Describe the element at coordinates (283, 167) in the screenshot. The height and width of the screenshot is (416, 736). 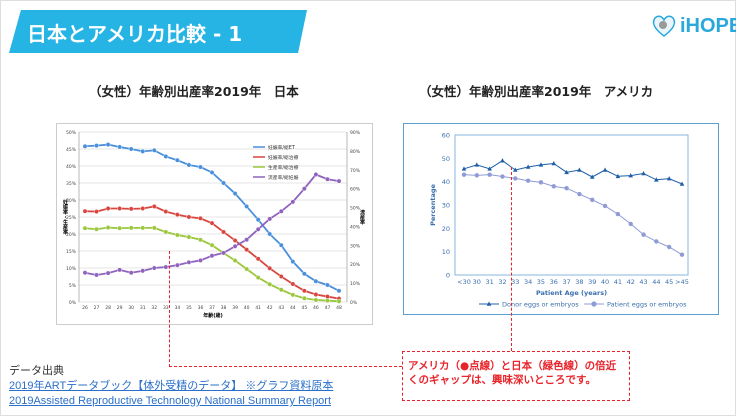
I see `legend-label: 生産率/総治療` at that location.